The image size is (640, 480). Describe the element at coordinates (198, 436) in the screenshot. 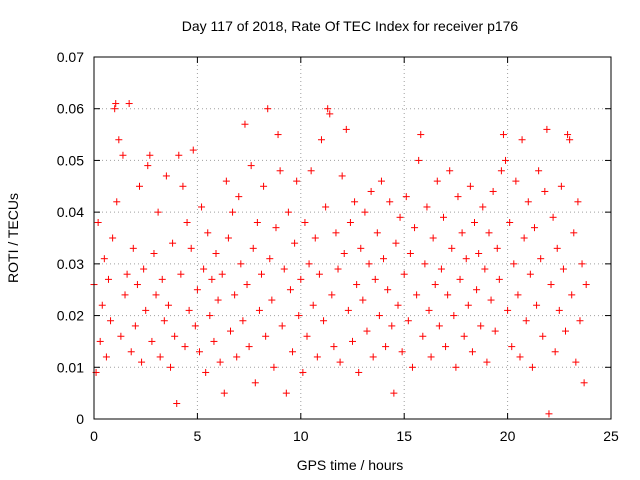

I see `x-tick-label: 5` at that location.